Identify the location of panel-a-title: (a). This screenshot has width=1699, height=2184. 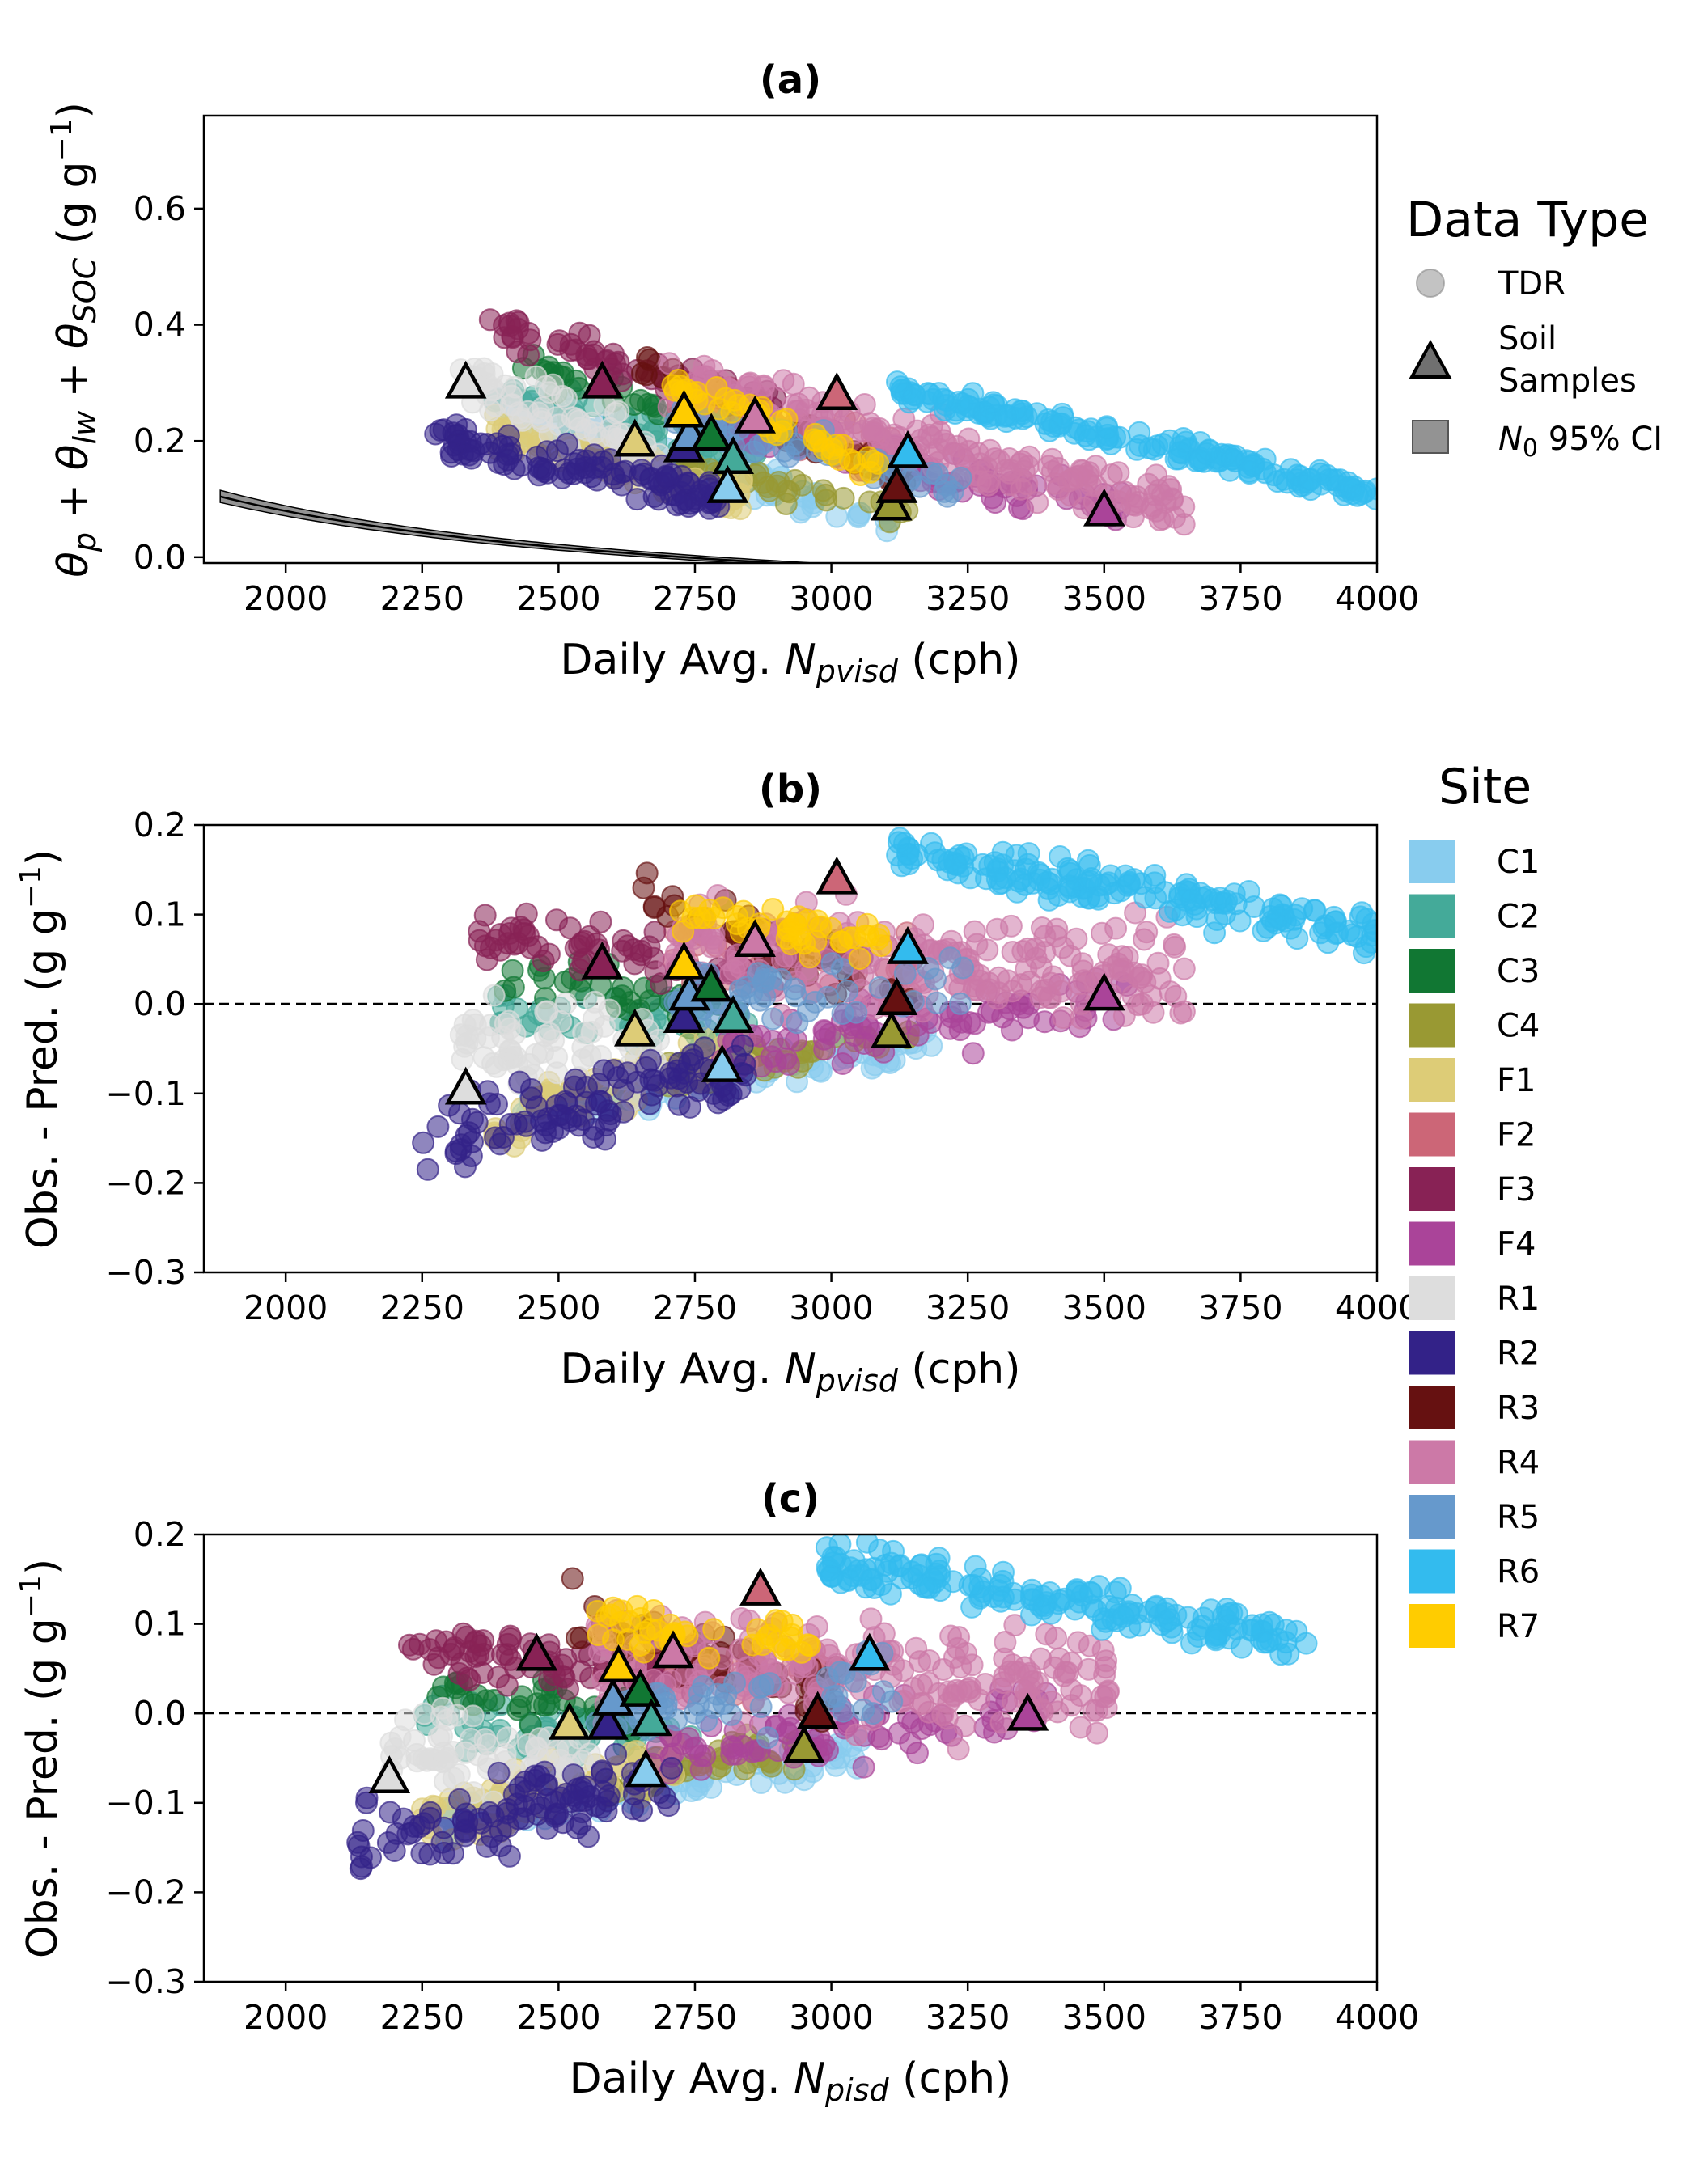
(790, 80).